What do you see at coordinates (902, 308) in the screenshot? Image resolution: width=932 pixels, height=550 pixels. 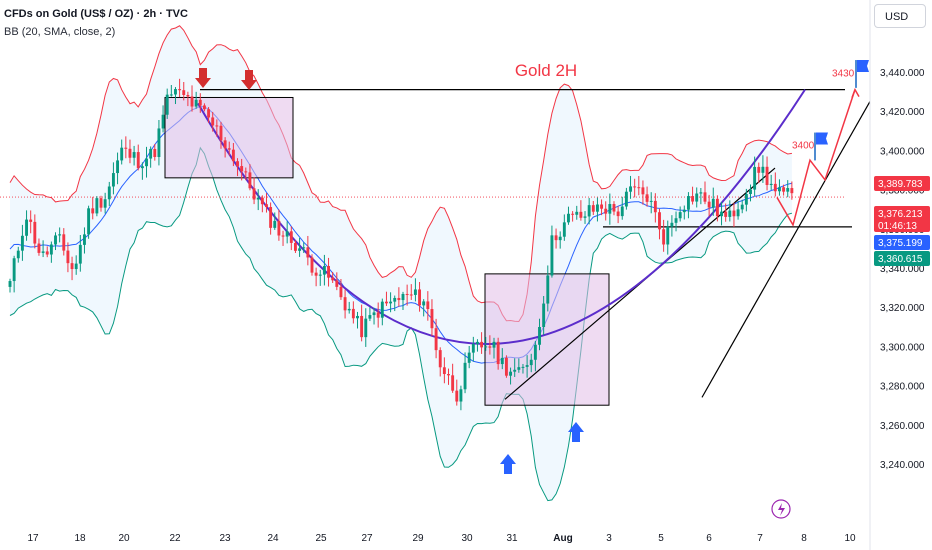 I see `price-tick-label: 3,320.000` at bounding box center [902, 308].